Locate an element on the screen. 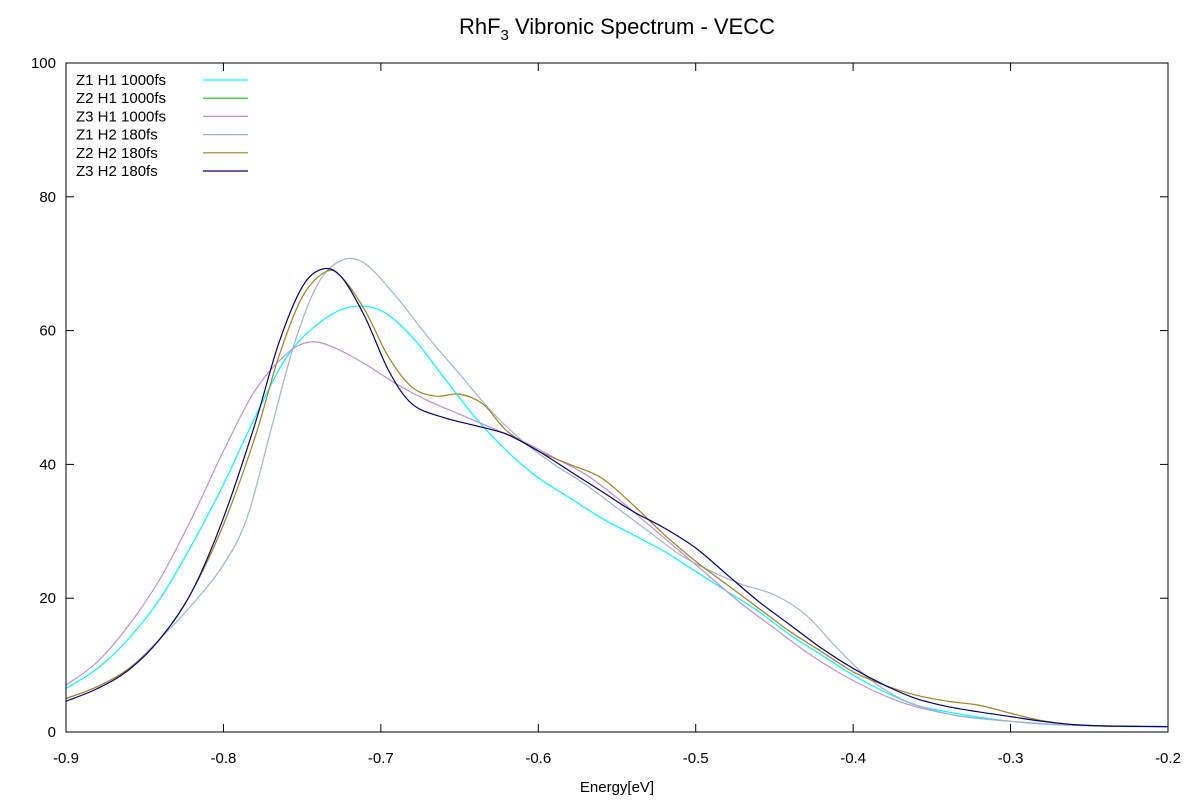  chart-title-rest: Vibronic Spectrum - VECC is located at coordinates (642, 26).